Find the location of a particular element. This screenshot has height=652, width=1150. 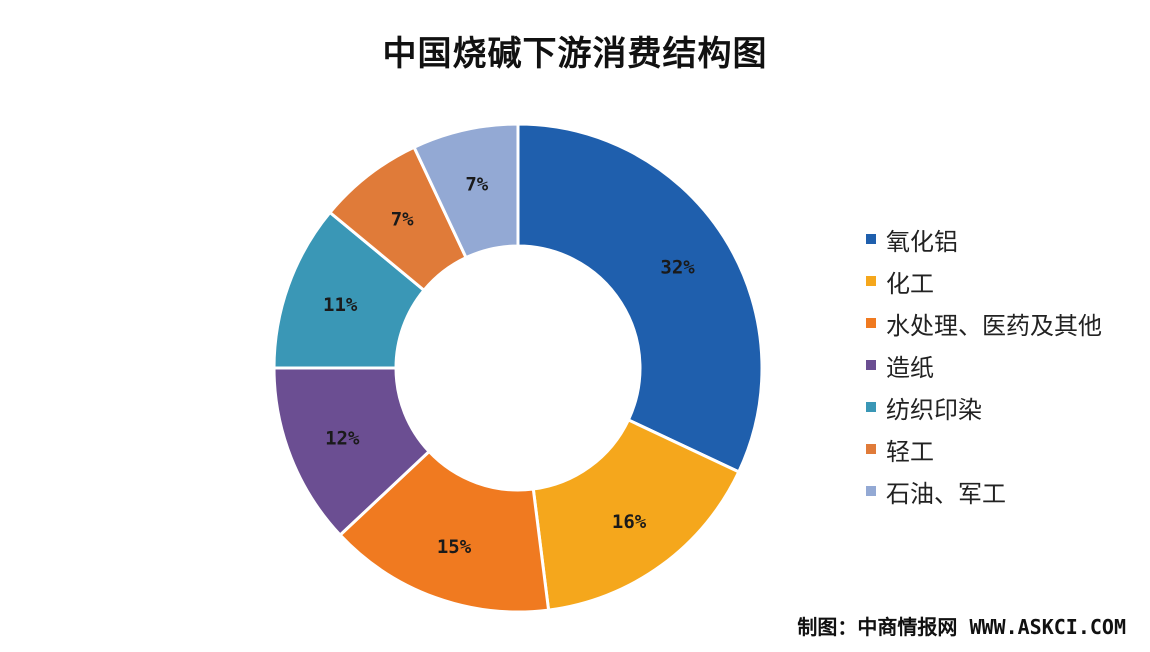

legend-item: 轻工 is located at coordinates (984, 449).